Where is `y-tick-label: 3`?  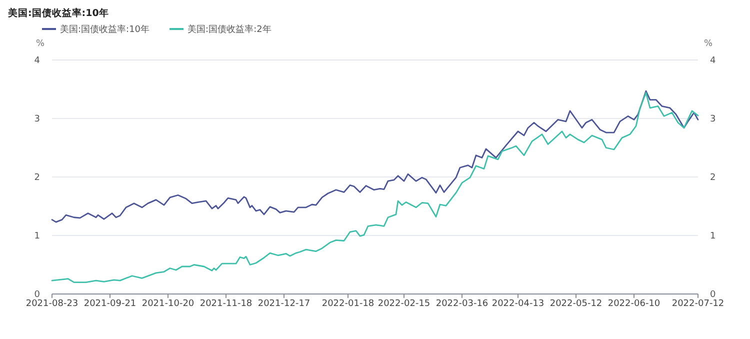 y-tick-label: 3 is located at coordinates (37, 119).